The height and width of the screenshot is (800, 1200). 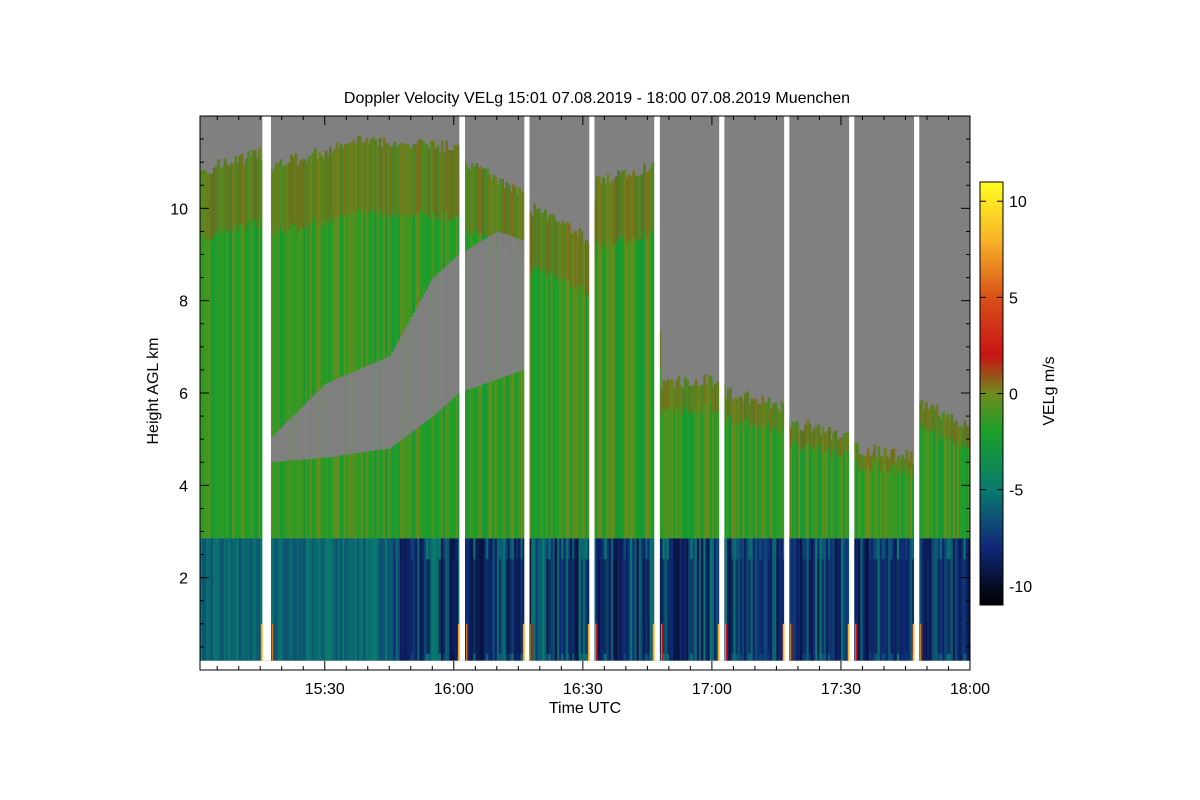 What do you see at coordinates (1013, 395) in the screenshot?
I see `colorbar-tick-label: 0` at bounding box center [1013, 395].